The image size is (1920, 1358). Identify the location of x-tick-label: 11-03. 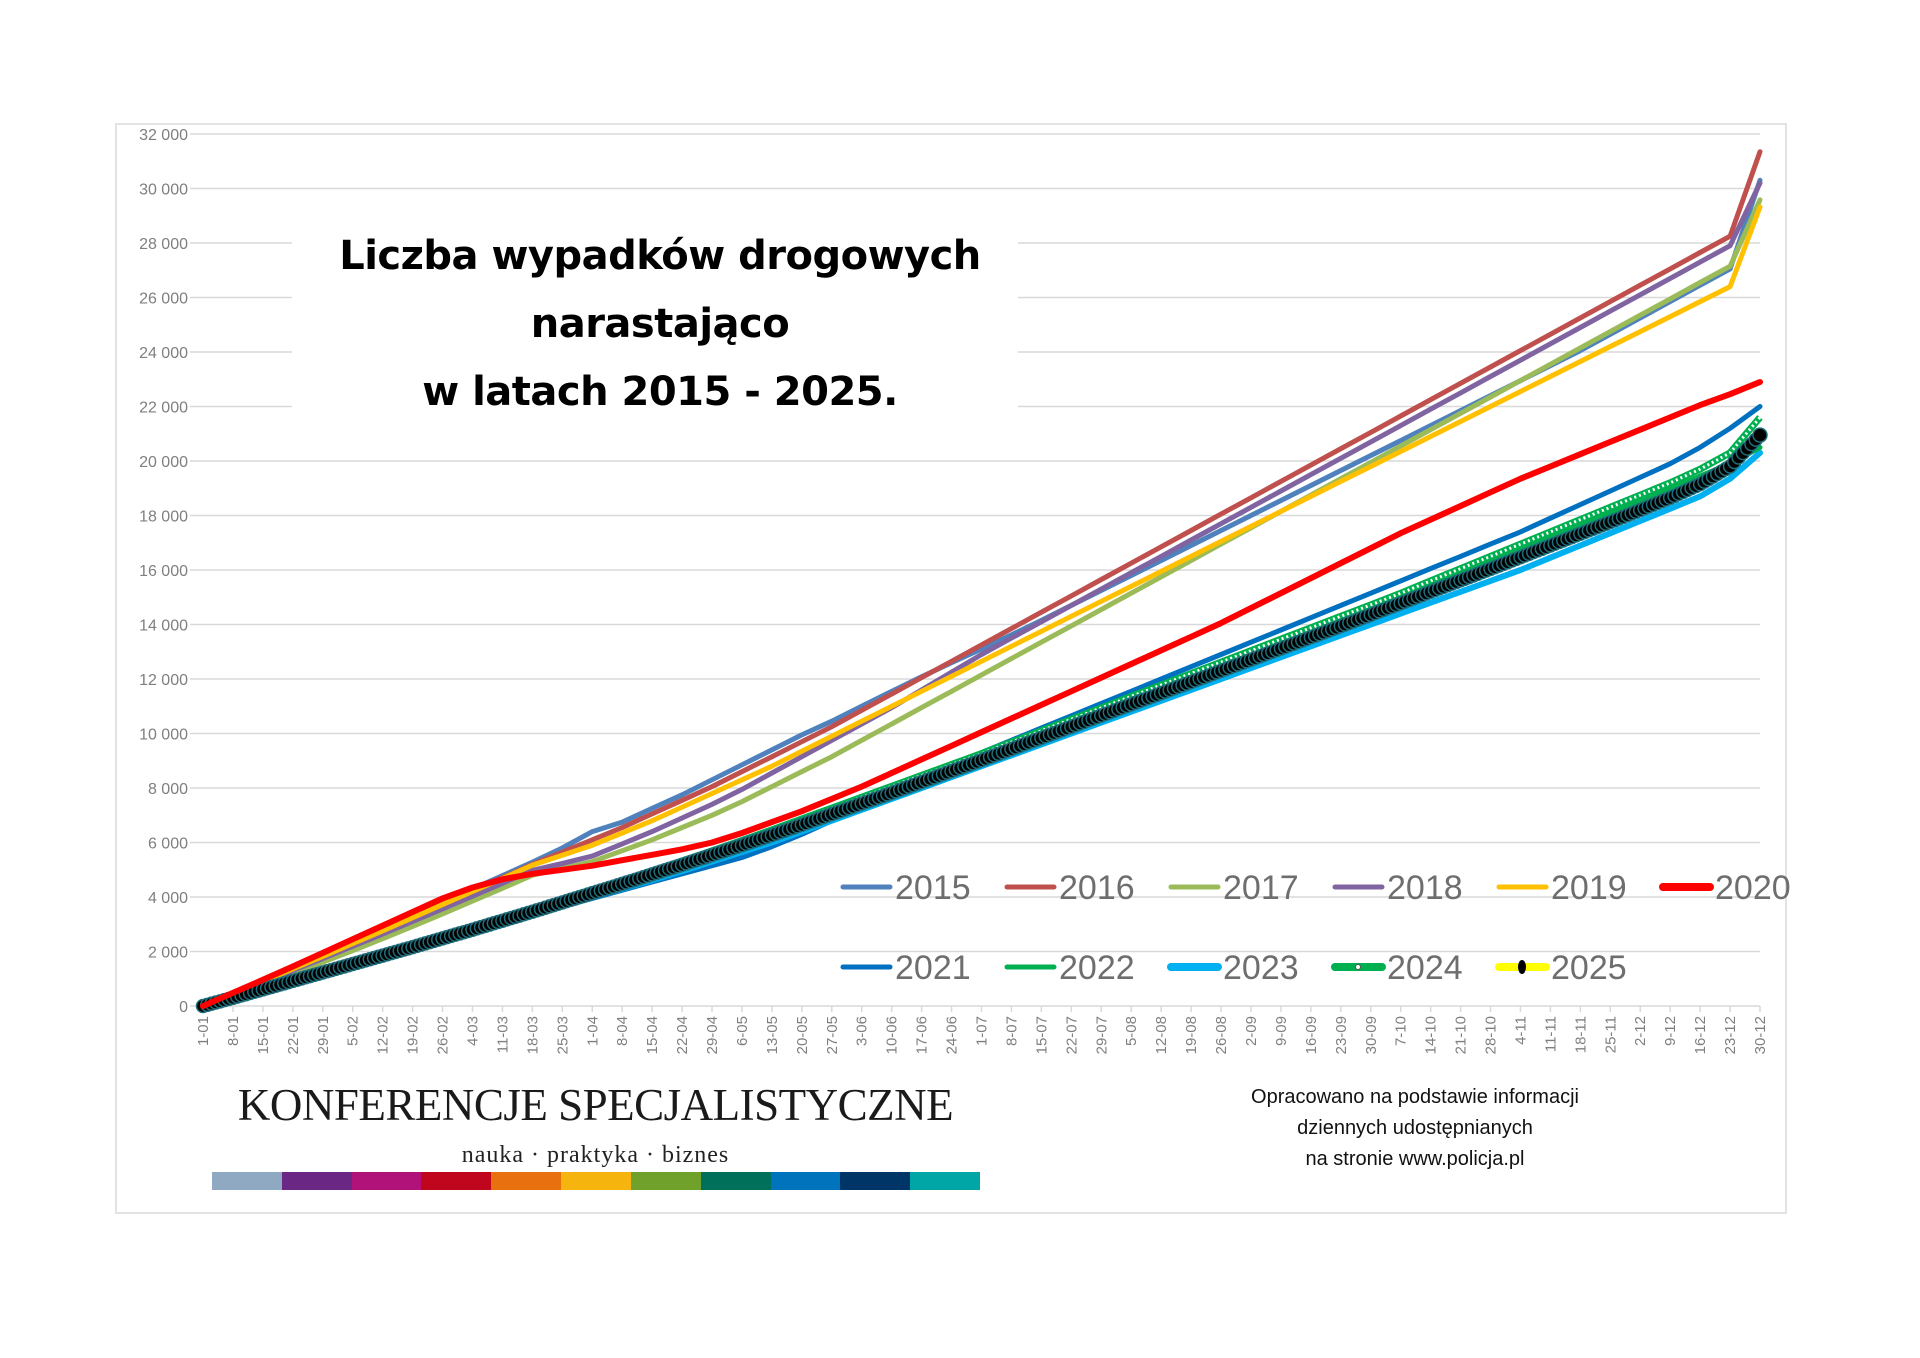
(502, 1034).